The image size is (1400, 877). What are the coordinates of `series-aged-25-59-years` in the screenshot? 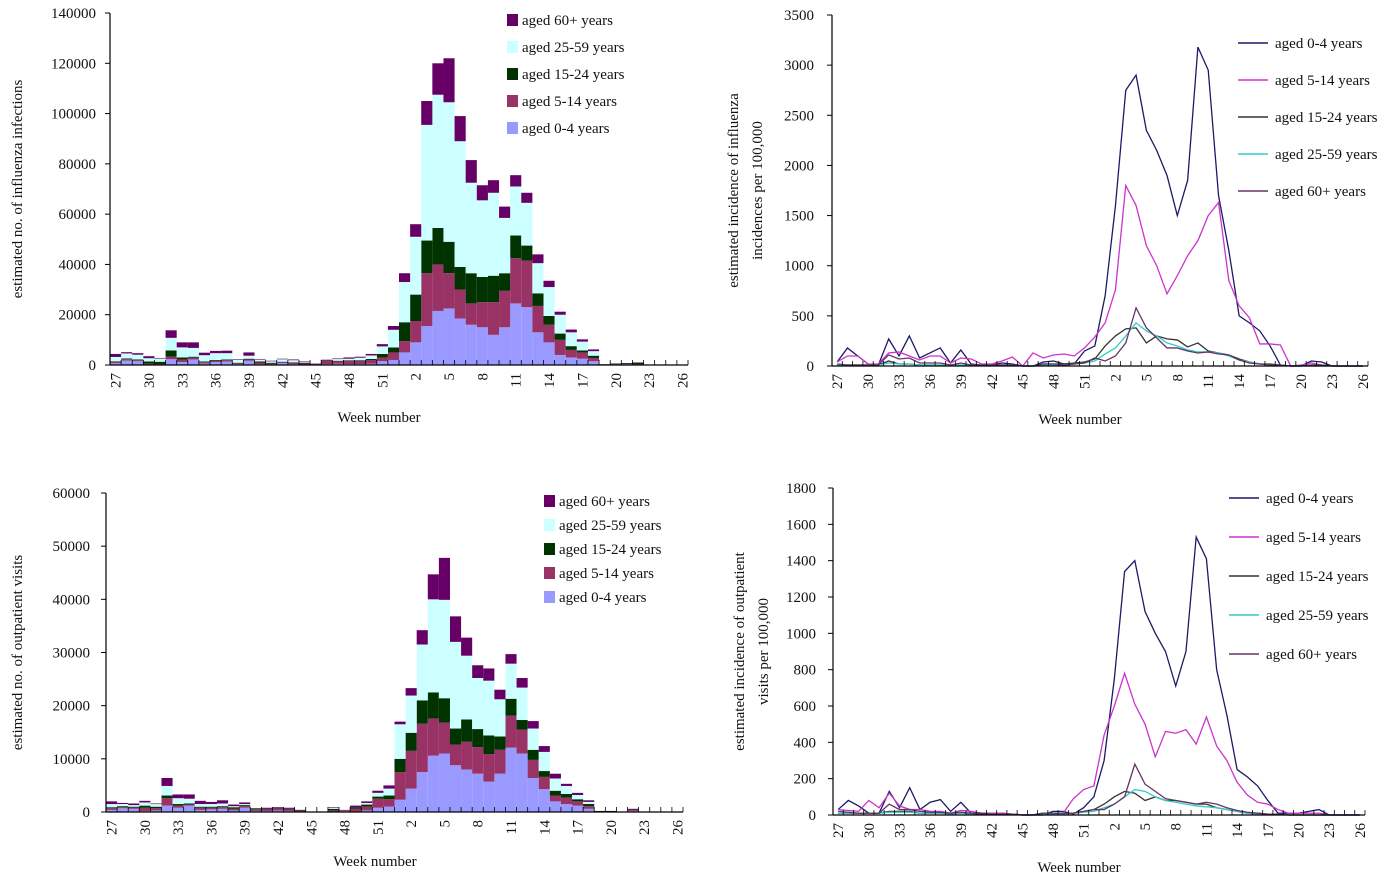 It's located at (350, 704).